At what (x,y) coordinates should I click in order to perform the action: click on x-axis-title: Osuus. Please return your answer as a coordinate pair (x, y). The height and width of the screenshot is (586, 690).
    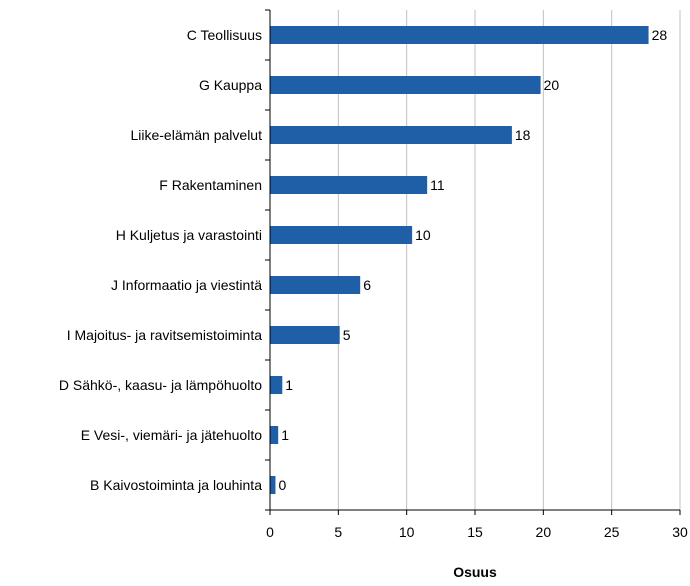
    Looking at the image, I should click on (475, 572).